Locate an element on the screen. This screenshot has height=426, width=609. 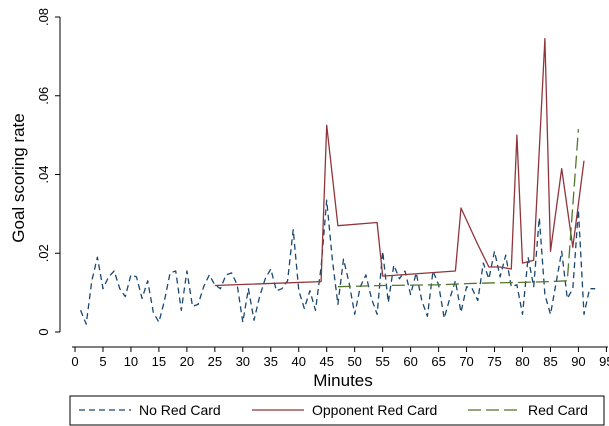
x-tick-label: 65 is located at coordinates (438, 361).